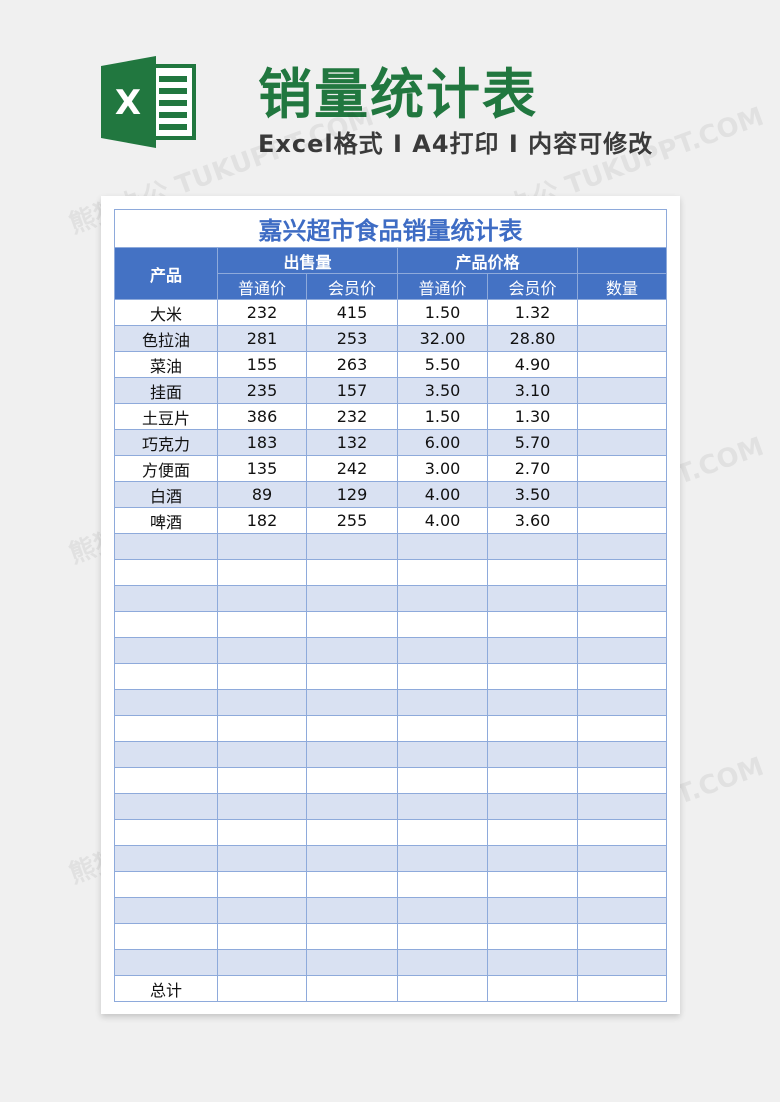  What do you see at coordinates (166, 494) in the screenshot?
I see `cell-product: 白酒` at bounding box center [166, 494].